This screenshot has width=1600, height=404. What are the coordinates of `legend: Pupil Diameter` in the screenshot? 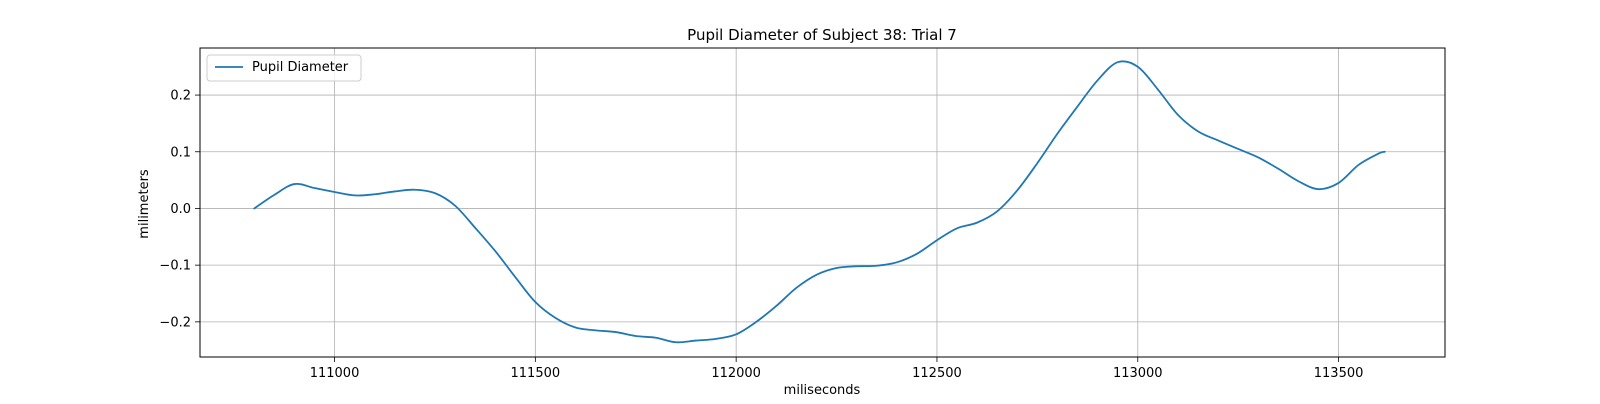 It's located at (284, 68).